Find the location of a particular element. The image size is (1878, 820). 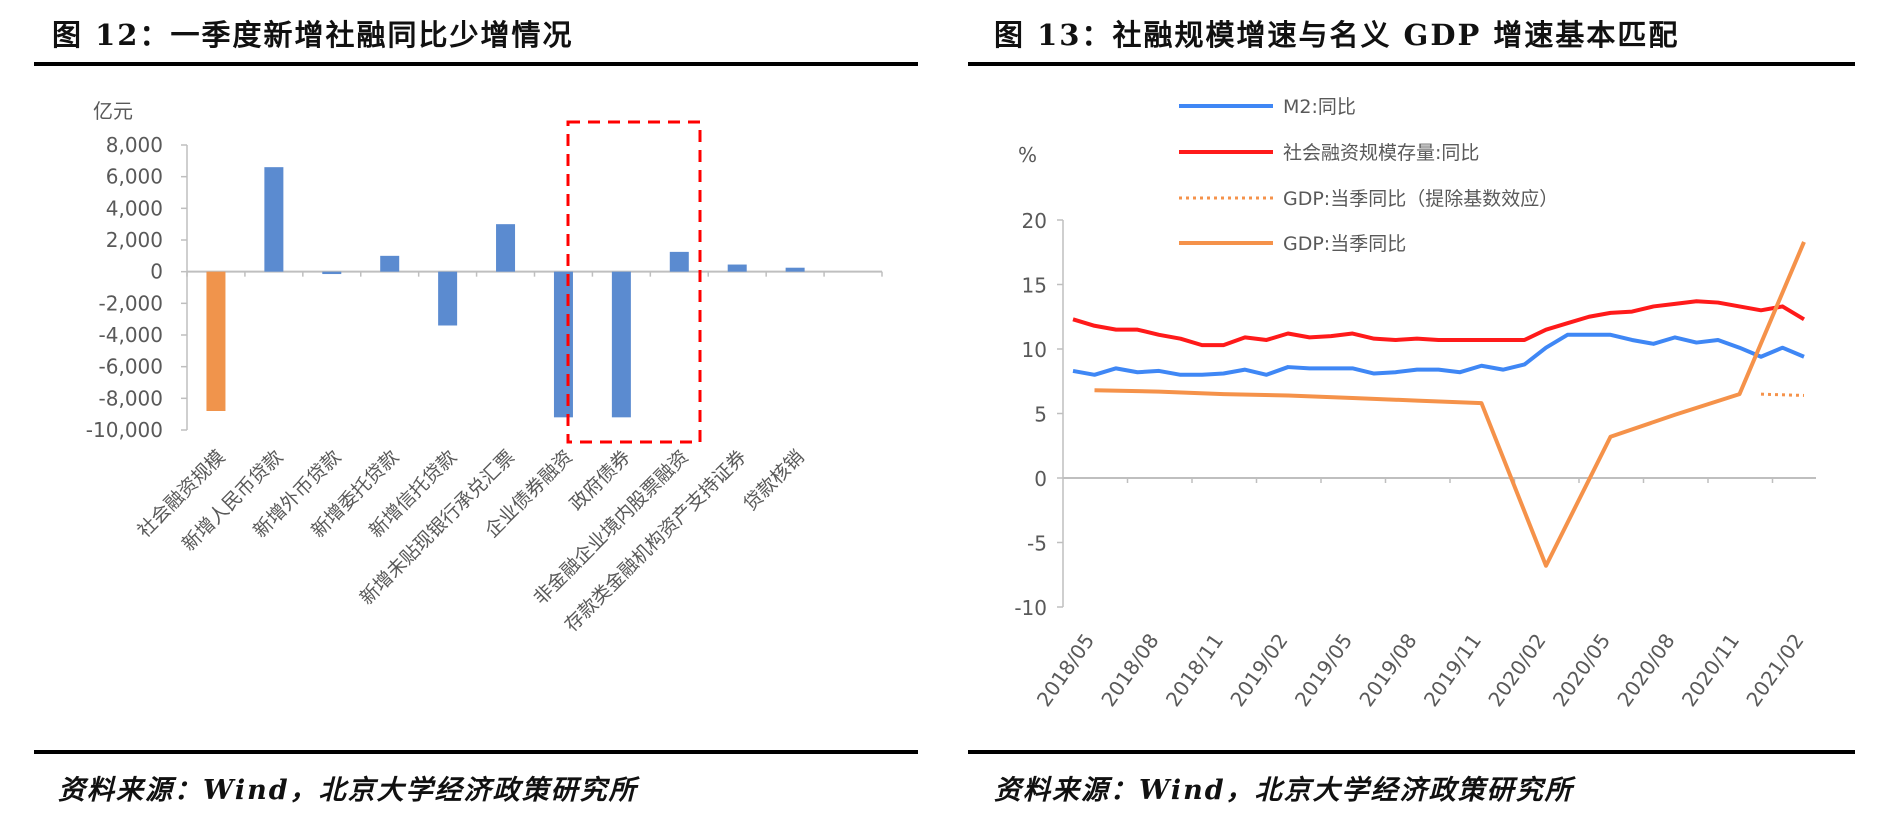

x-tick-label: 2021/02 is located at coordinates (1774, 670).